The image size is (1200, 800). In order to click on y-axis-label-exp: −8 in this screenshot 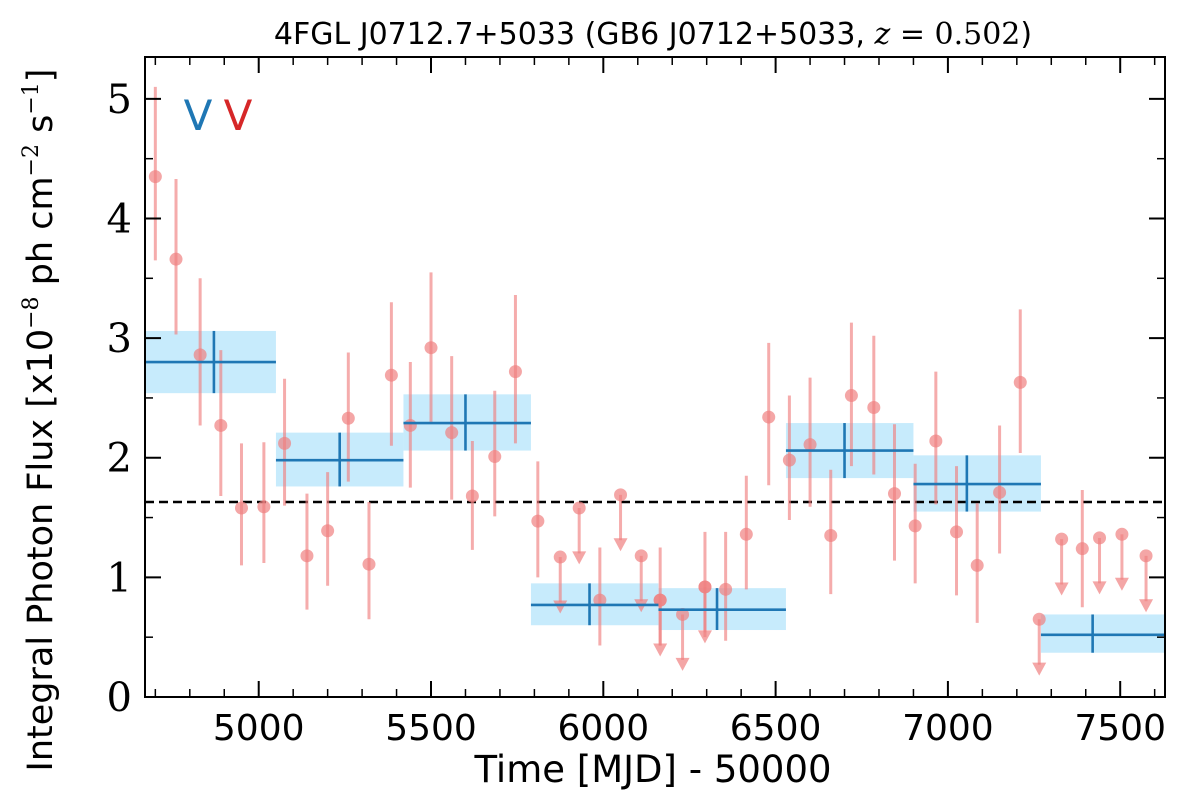, I will do `click(31, 312)`.